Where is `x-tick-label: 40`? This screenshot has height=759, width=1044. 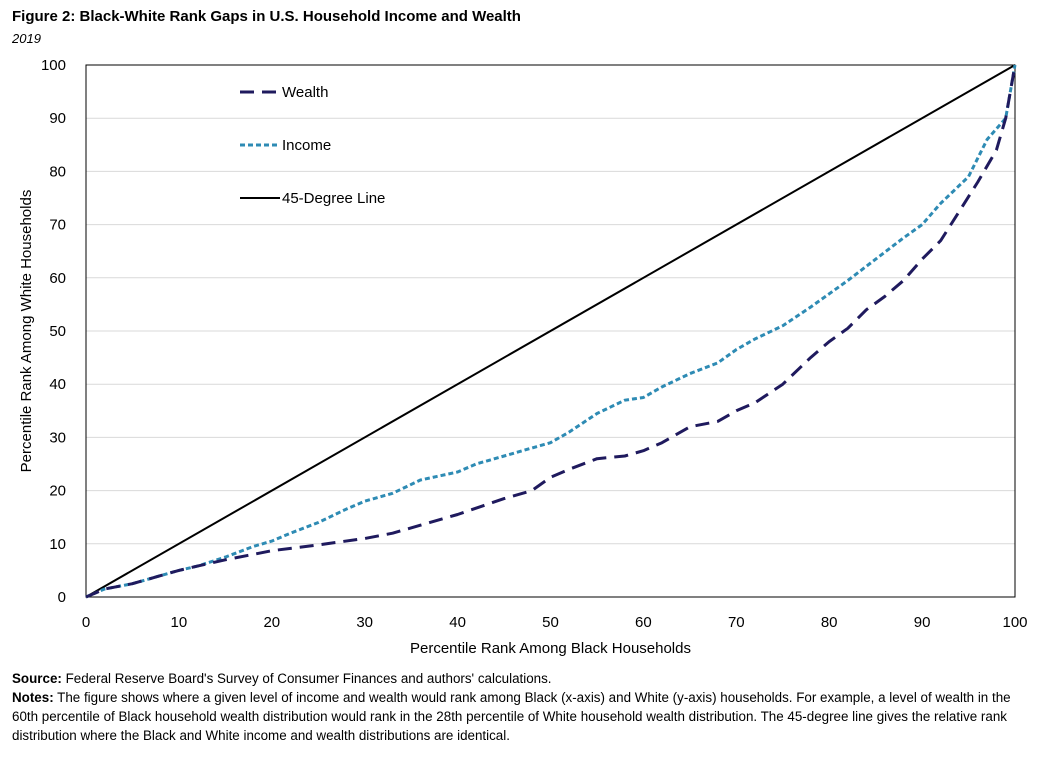
x-tick-label: 40 is located at coordinates (457, 622).